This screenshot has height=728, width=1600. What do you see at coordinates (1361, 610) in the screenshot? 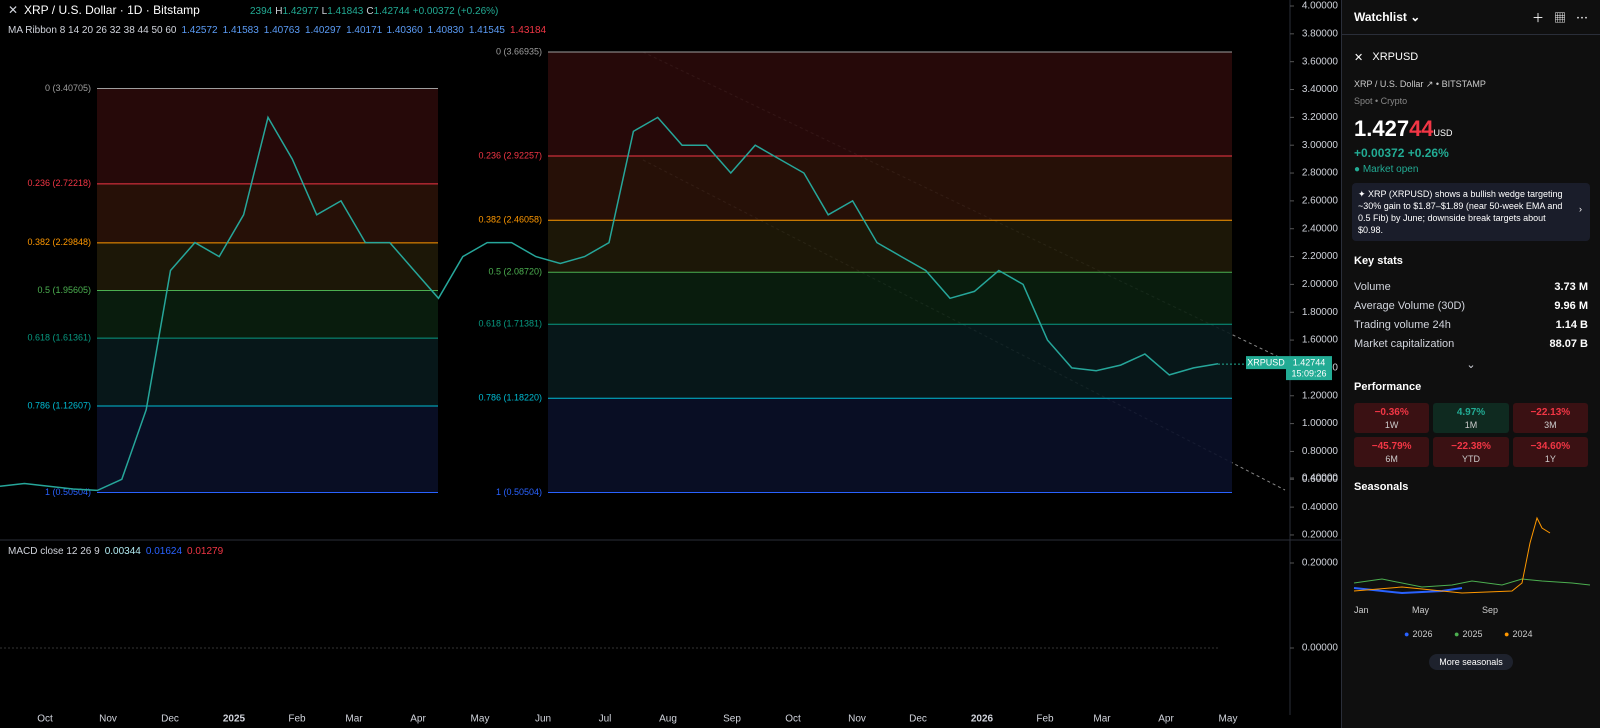
I see `season-month: Jan` at bounding box center [1361, 610].